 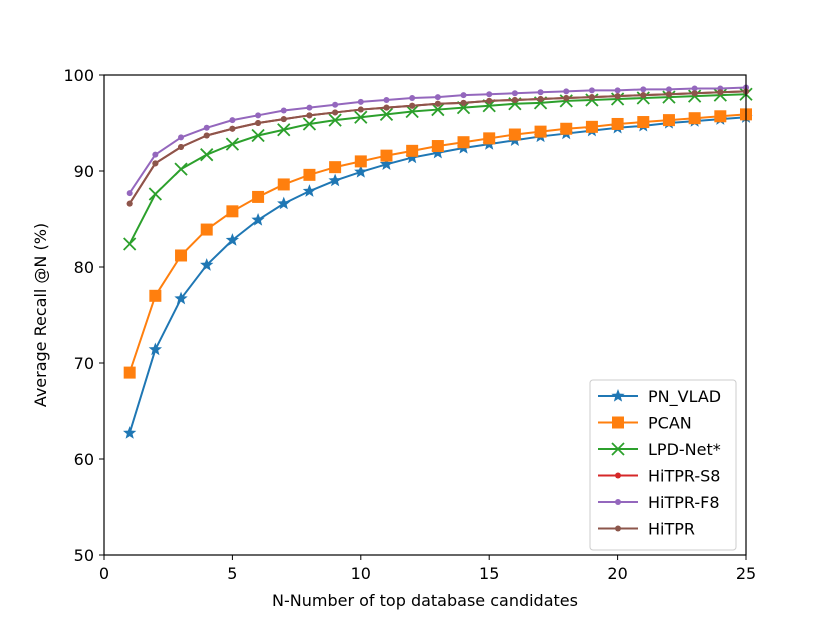 What do you see at coordinates (84, 459) in the screenshot?
I see `y-tick-label: 60` at bounding box center [84, 459].